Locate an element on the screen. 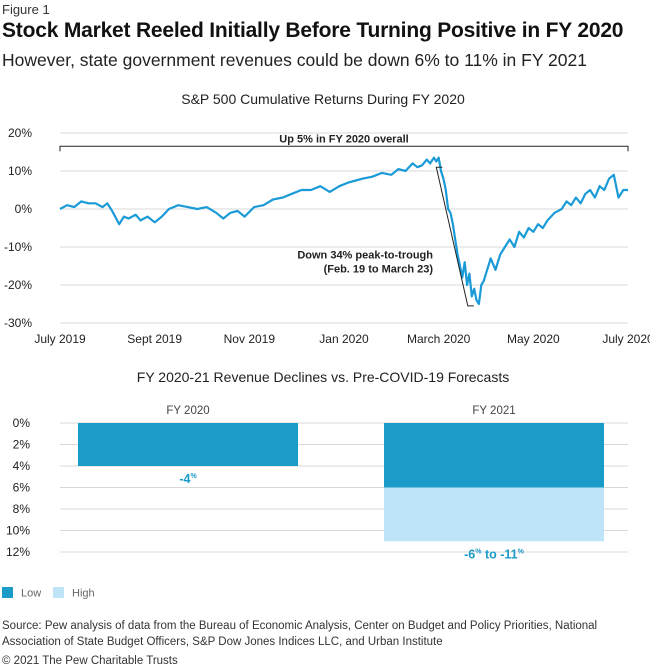  annotation-up-5: Up 5% in FY 2020 overall is located at coordinates (344, 142).